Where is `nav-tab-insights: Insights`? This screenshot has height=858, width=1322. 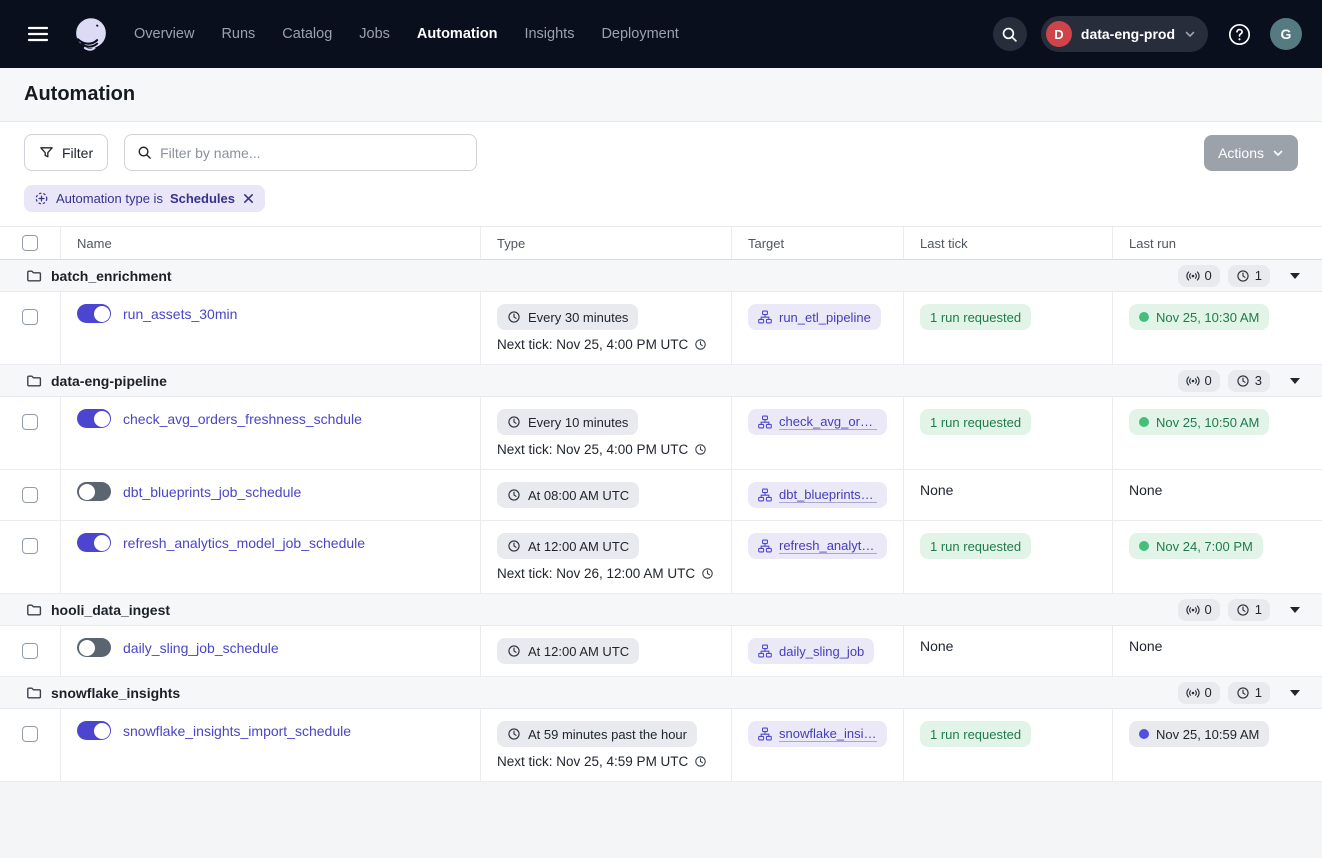 nav-tab-insights: Insights is located at coordinates (549, 34).